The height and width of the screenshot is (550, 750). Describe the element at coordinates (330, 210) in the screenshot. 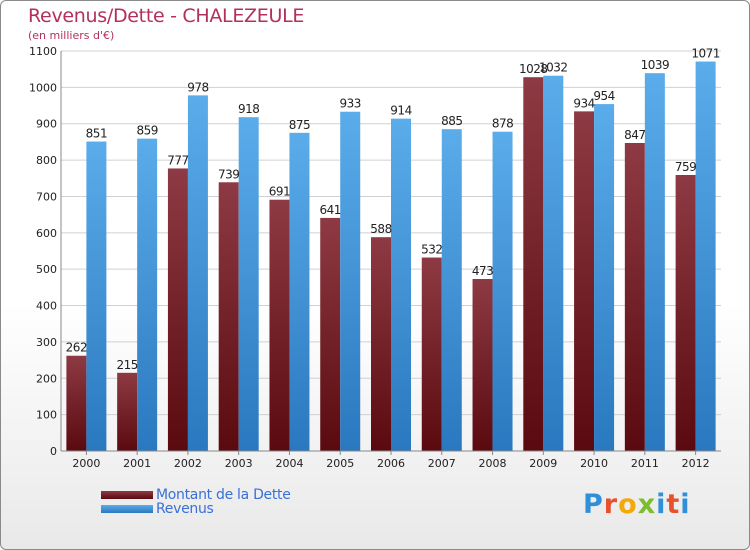

I see `data-label-dette: 641` at that location.